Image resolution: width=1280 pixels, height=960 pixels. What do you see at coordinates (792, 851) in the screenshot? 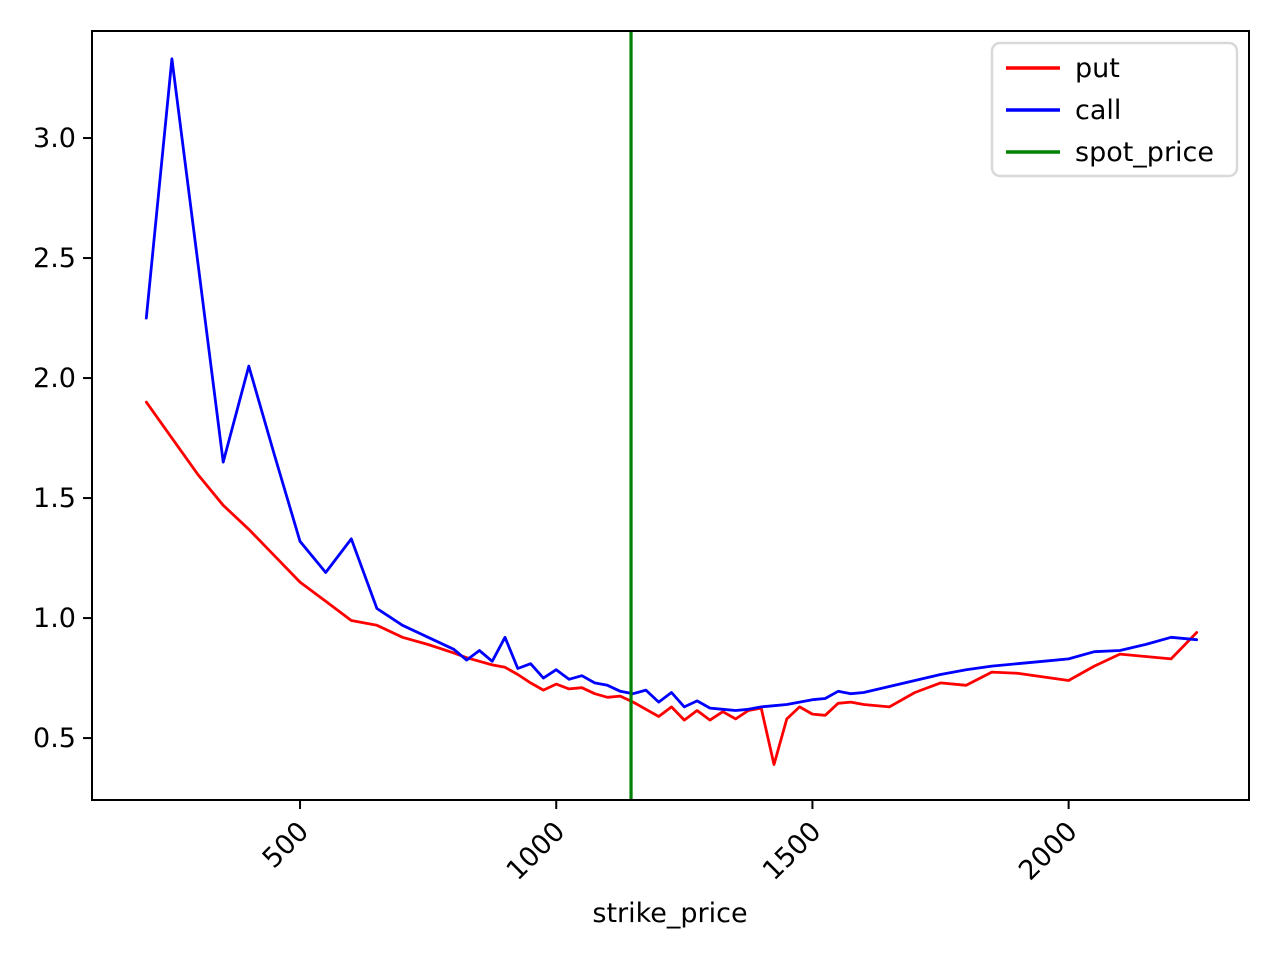
I see `x-tick-label: 1500` at bounding box center [792, 851].